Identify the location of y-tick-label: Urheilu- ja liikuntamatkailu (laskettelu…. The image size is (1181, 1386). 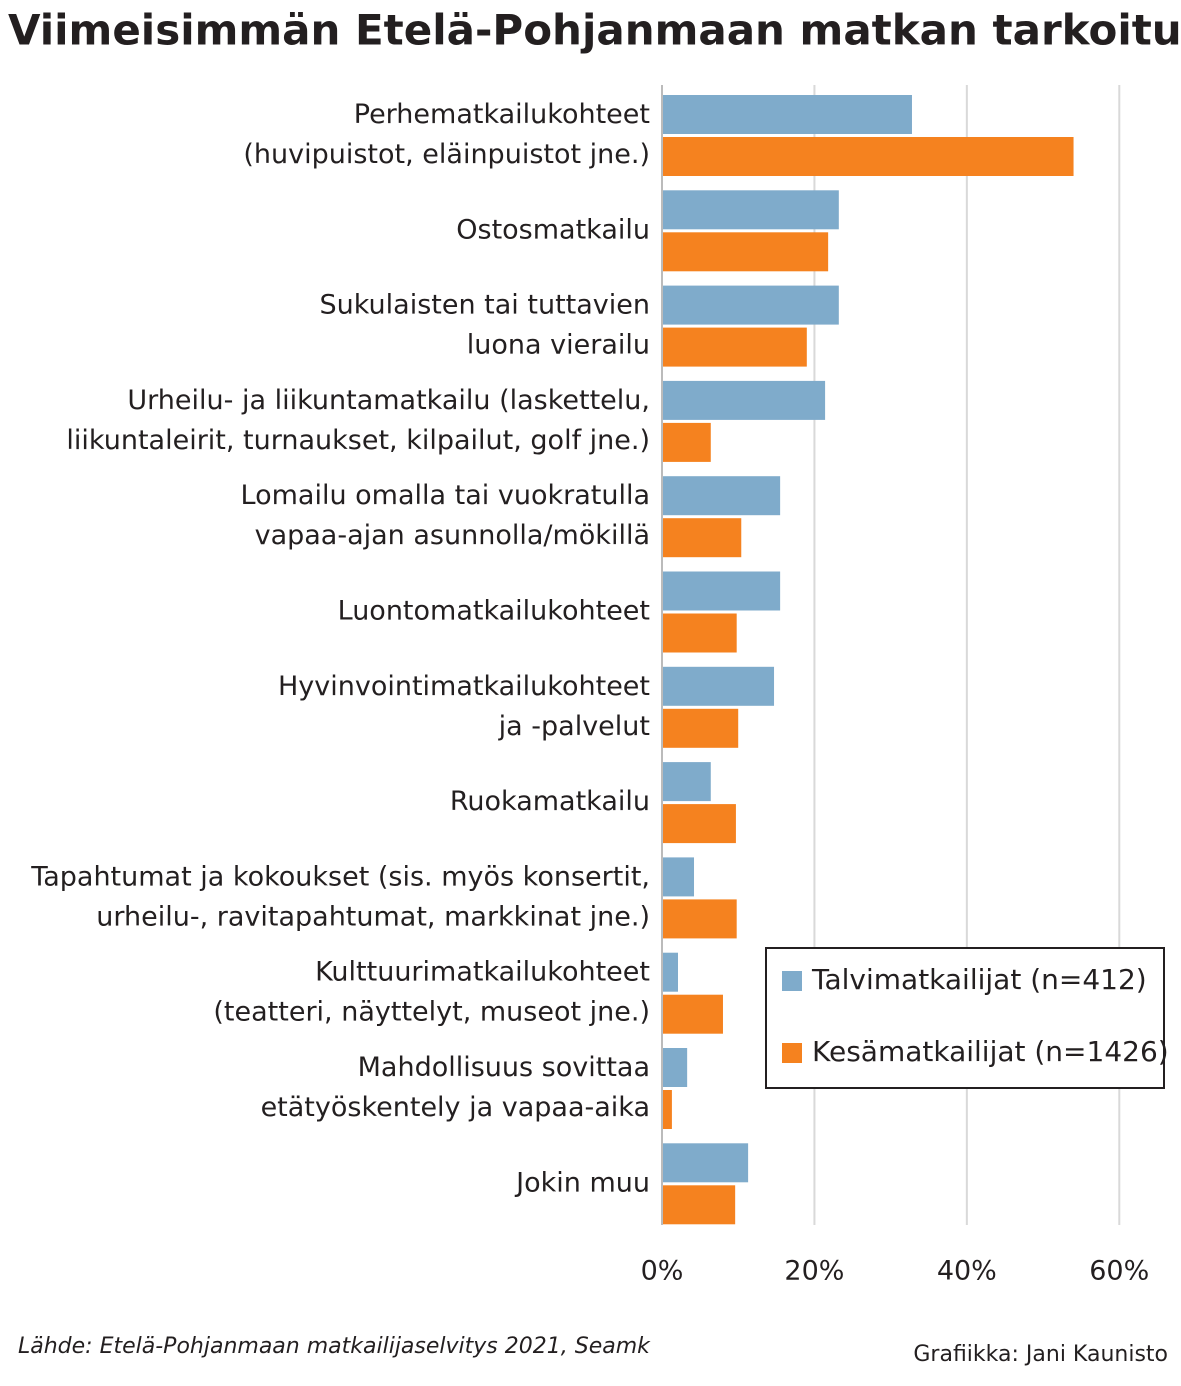
(388, 400).